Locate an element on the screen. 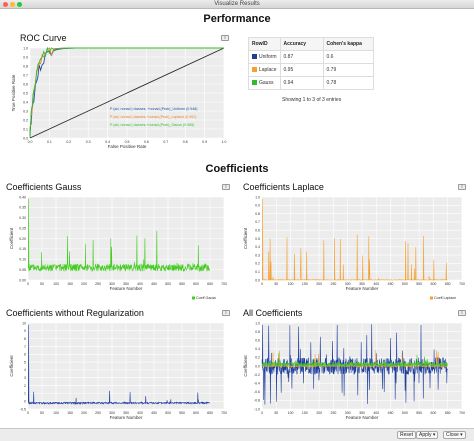 Image resolution: width=474 pixels, height=441 pixels. y-tick-label: 6 is located at coordinates (25, 355).